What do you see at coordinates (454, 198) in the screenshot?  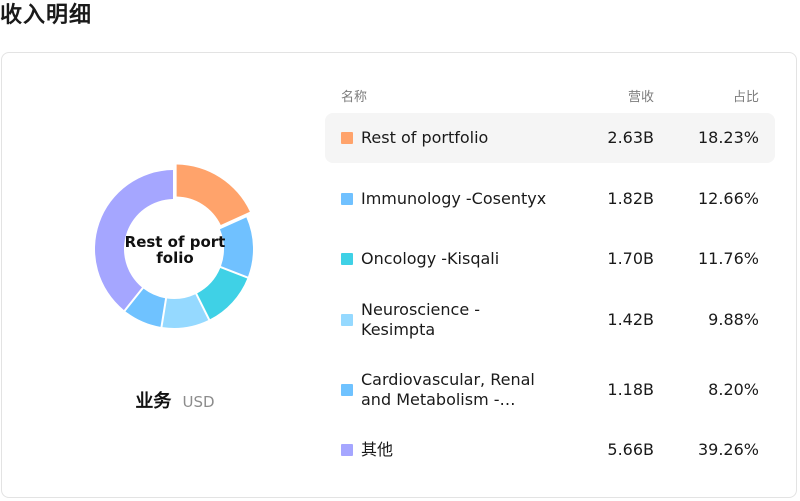 I see `row-name: Immunology -Cosentyx` at bounding box center [454, 198].